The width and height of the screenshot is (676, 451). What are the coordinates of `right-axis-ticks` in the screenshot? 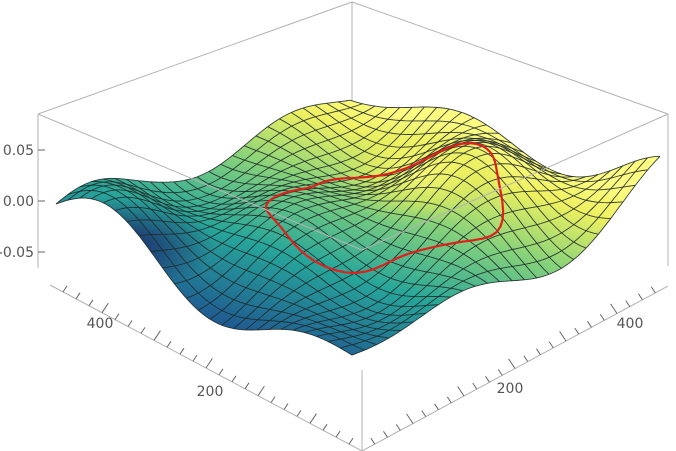 It's located at (513, 365).